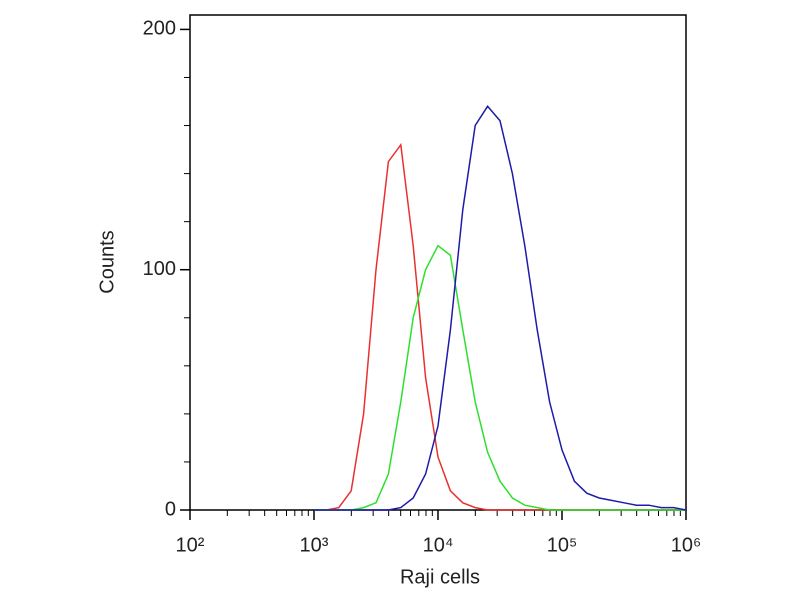 The image size is (800, 605). Describe the element at coordinates (159, 269) in the screenshot. I see `y-tick-label: 100` at that location.